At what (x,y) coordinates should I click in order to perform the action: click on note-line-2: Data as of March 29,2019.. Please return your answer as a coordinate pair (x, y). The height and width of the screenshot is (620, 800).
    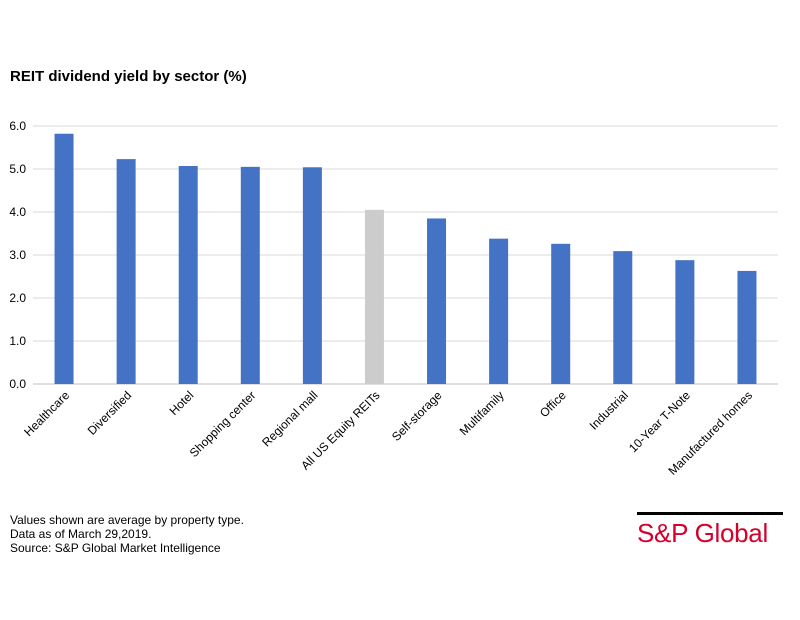
    Looking at the image, I should click on (81, 534).